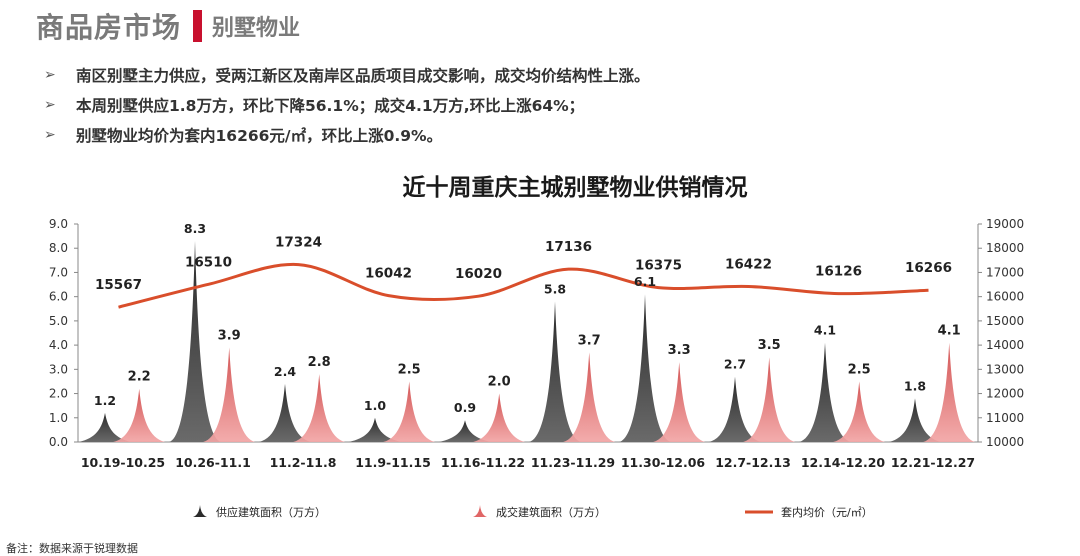  What do you see at coordinates (58, 442) in the screenshot?
I see `left-axis-tick-label: 0.0` at bounding box center [58, 442].